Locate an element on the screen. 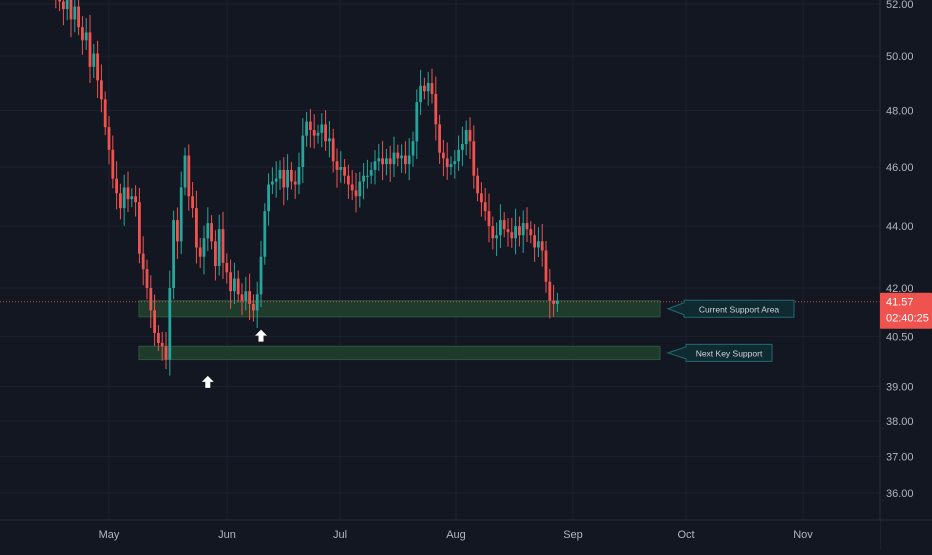  y-axis-panel is located at coordinates (906, 275).